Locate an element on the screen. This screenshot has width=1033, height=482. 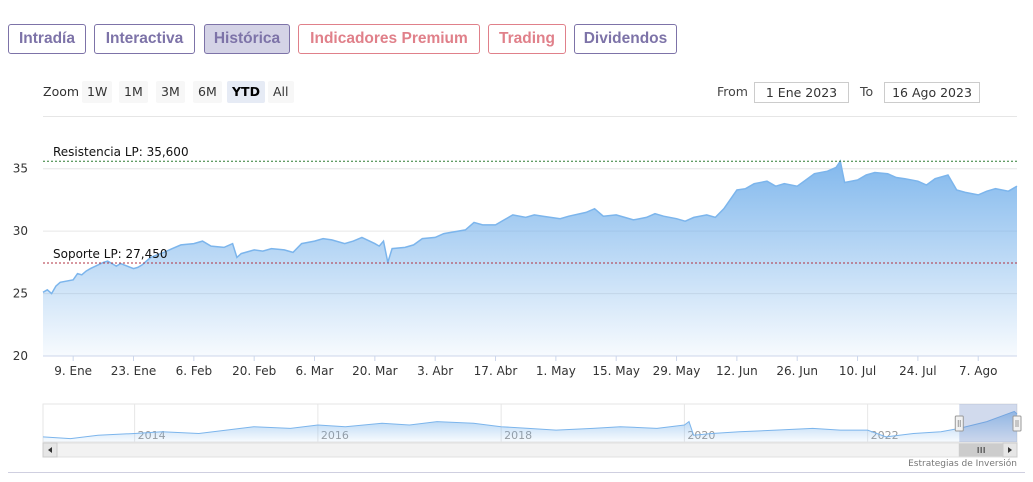
navigator-right-handle is located at coordinates (1017, 423).